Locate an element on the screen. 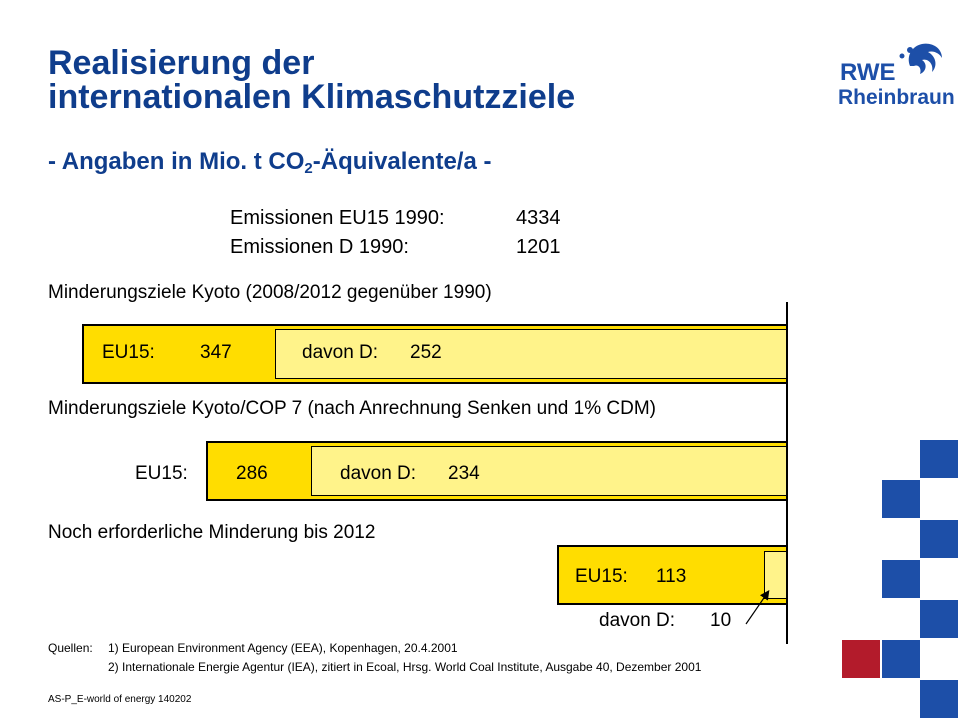 The height and width of the screenshot is (720, 960). bar-eu15-remaining is located at coordinates (671, 575).